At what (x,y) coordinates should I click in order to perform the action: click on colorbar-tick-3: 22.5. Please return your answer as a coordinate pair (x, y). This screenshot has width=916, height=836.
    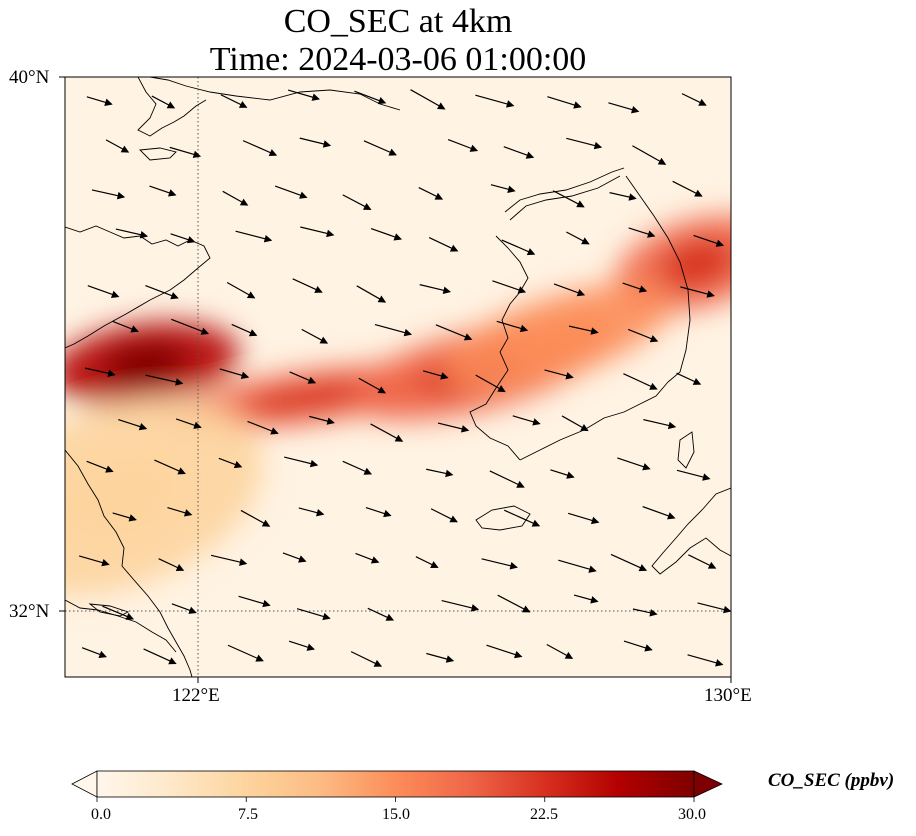
    Looking at the image, I should click on (544, 814).